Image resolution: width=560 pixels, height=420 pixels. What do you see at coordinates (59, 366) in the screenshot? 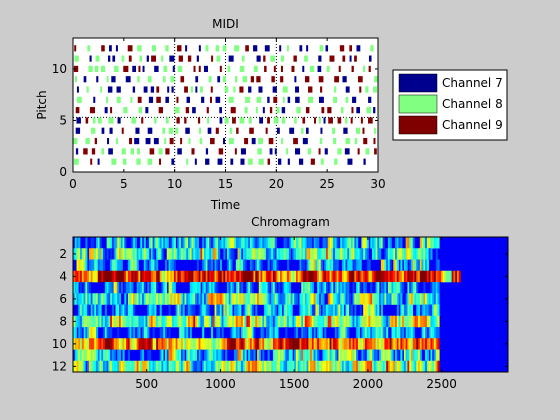
I see `y-tick-label: 12` at bounding box center [59, 366].